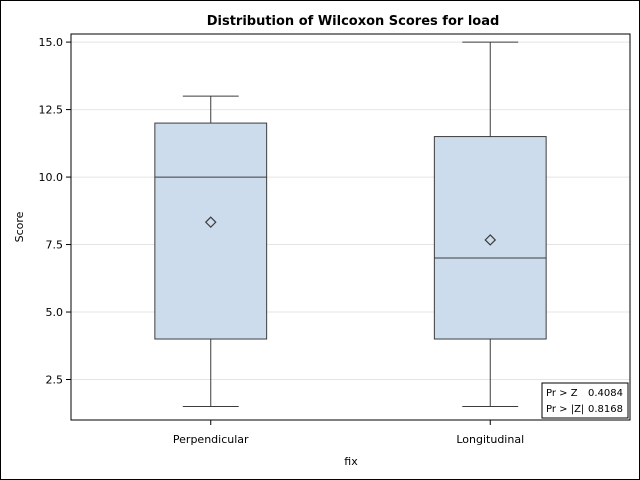 This screenshot has height=480, width=640. What do you see at coordinates (562, 393) in the screenshot?
I see `stat-label: Pr > Z` at bounding box center [562, 393].